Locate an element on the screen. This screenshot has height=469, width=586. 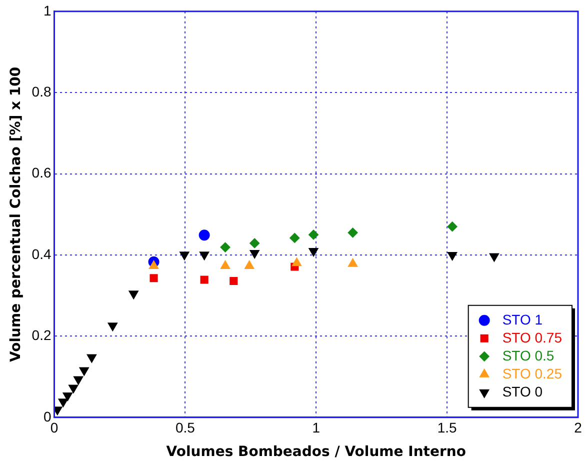
y-tick-label: 1 is located at coordinates (47, 10).